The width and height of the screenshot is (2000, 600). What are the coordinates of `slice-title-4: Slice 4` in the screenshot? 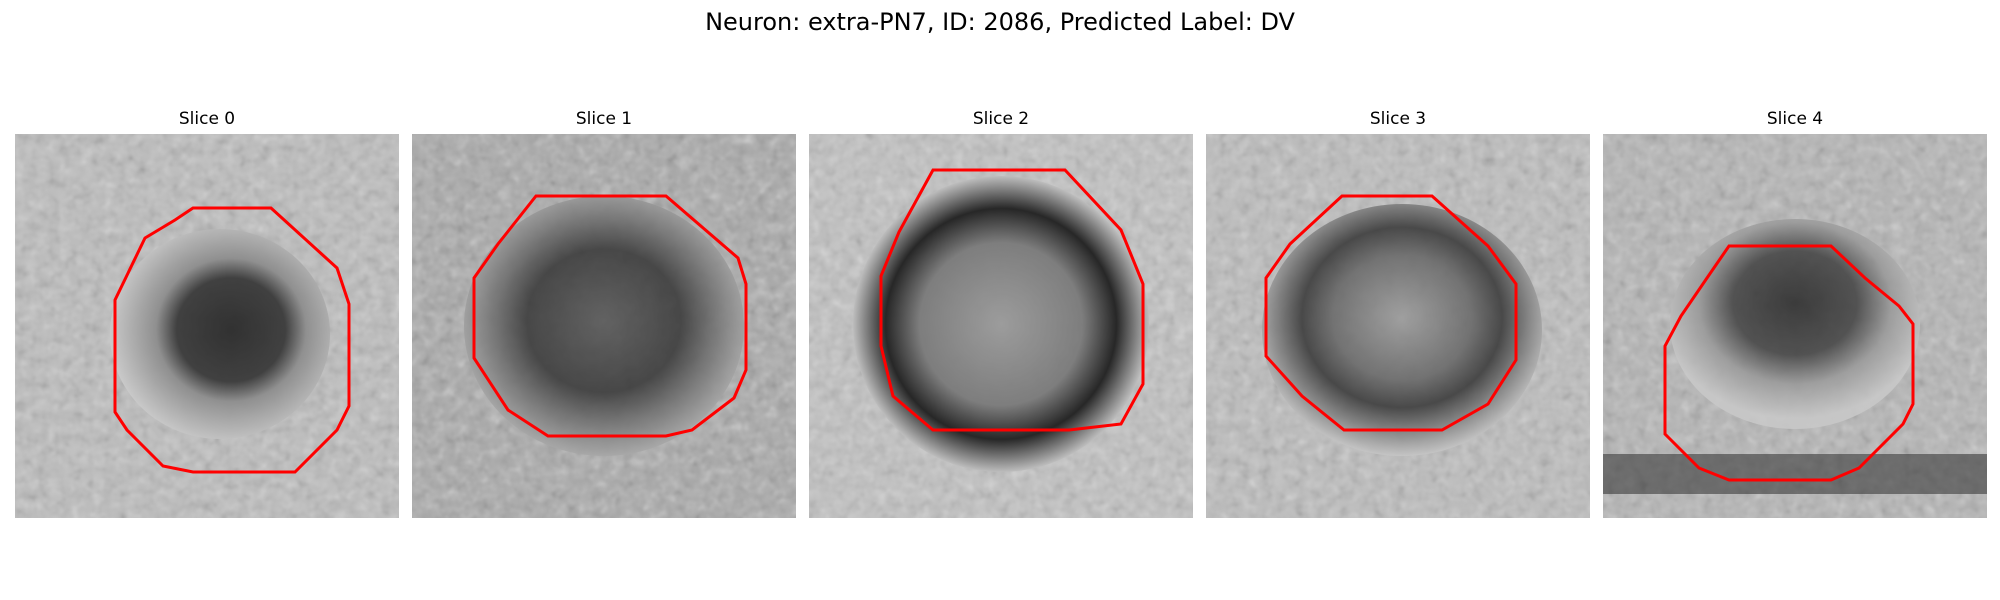 It's located at (1795, 119).